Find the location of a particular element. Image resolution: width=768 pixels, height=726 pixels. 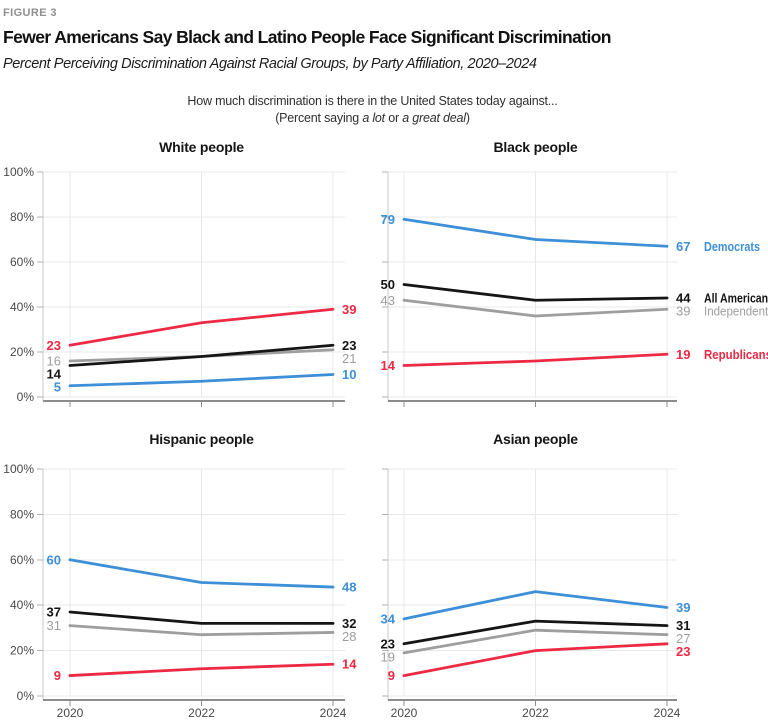

start-value-label-all-americans: 50 is located at coordinates (388, 284).